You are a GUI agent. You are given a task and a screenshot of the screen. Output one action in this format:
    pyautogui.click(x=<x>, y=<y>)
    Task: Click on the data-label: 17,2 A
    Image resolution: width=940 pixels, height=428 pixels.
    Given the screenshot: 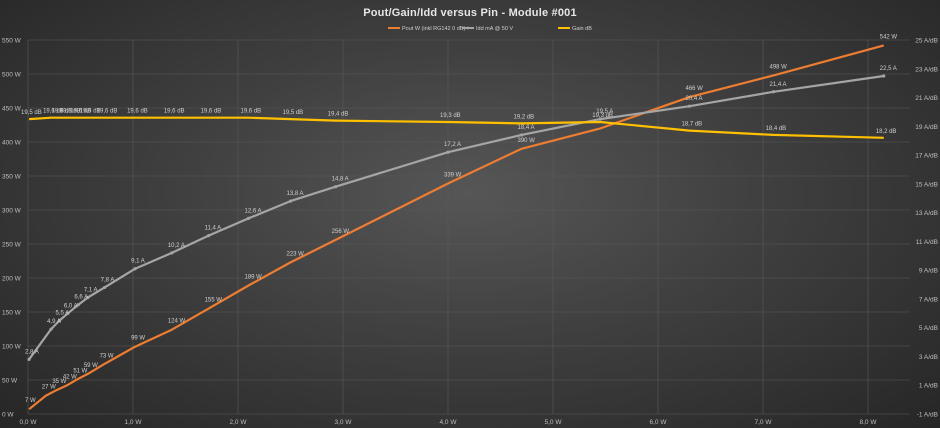 What is the action you would take?
    pyautogui.click(x=452, y=145)
    